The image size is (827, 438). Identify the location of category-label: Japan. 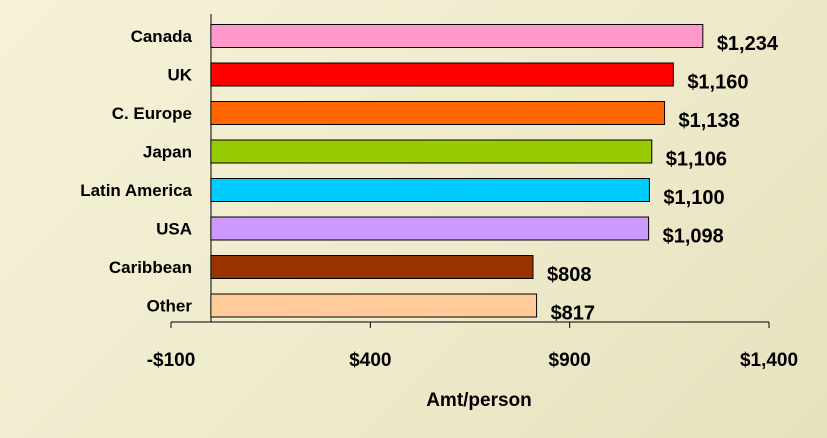
(167, 152).